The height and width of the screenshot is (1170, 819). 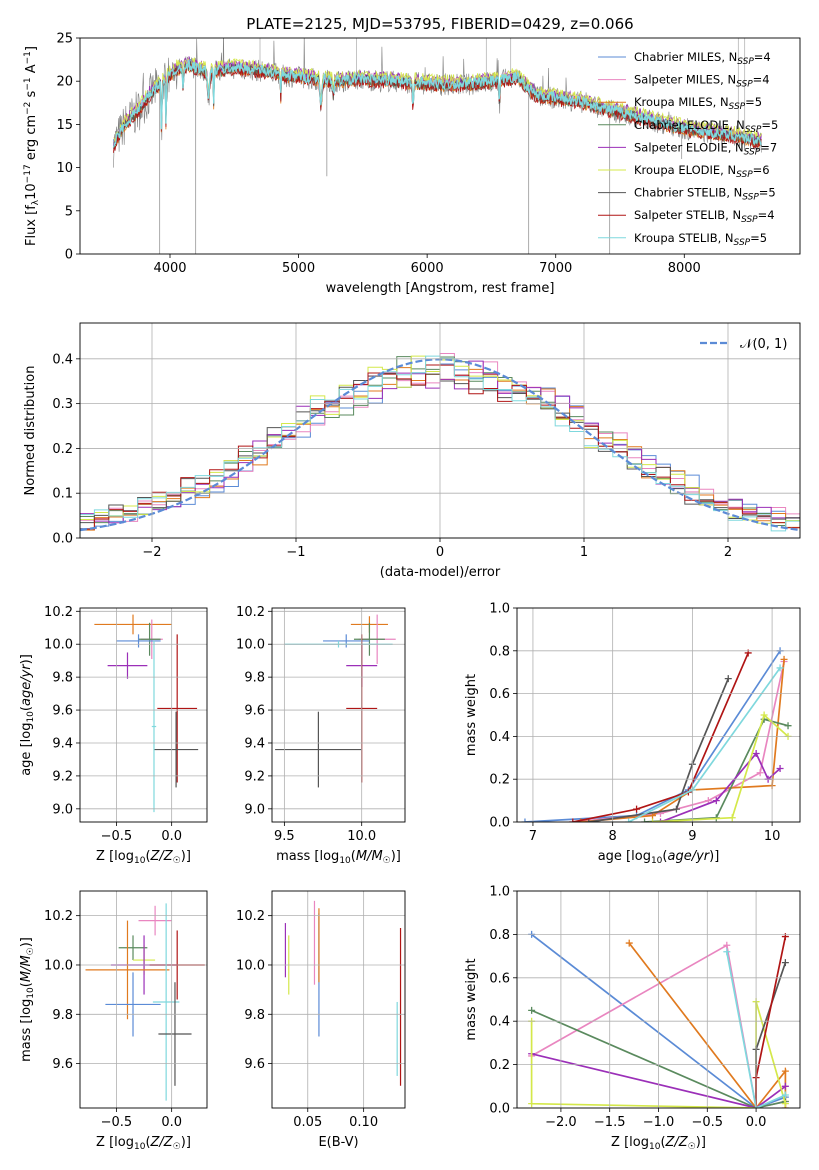 I want to click on y-tick-label: 15, so click(x=64, y=125).